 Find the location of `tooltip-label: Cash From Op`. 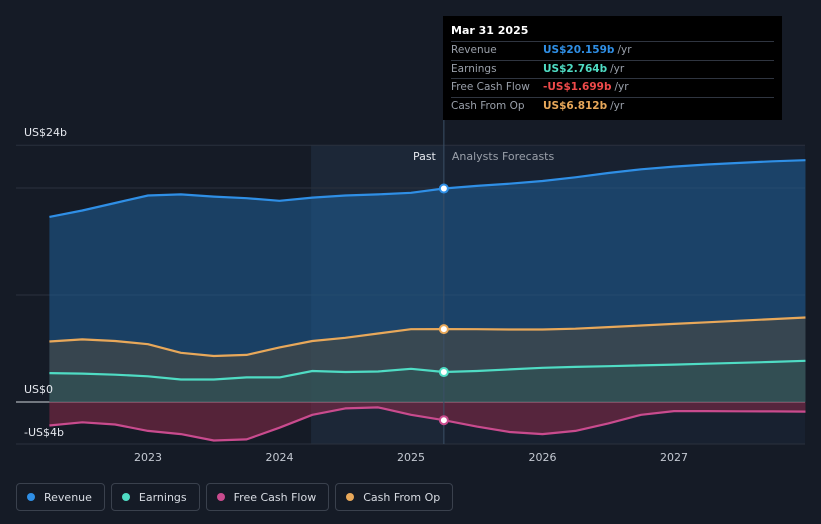

tooltip-label: Cash From Op is located at coordinates (488, 105).